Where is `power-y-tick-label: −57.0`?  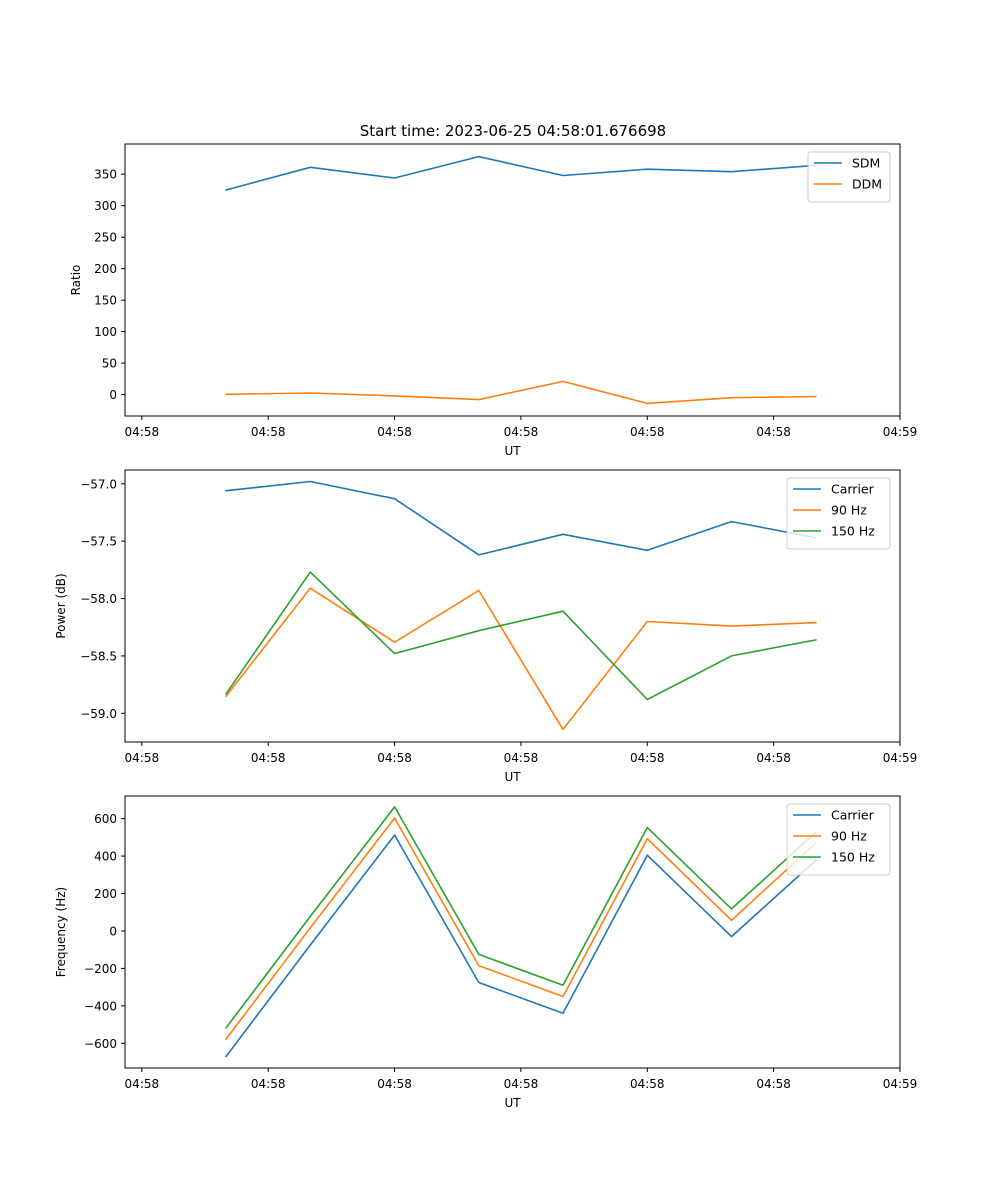 power-y-tick-label: −57.0 is located at coordinates (98, 484).